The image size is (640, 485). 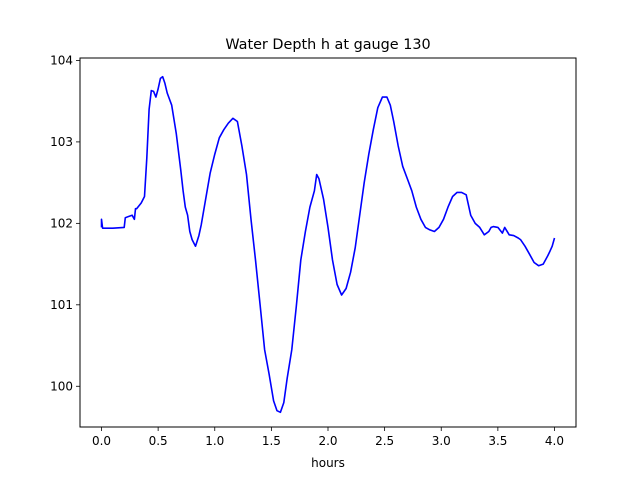 What do you see at coordinates (61, 223) in the screenshot?
I see `y-tick-label: 102` at bounding box center [61, 223].